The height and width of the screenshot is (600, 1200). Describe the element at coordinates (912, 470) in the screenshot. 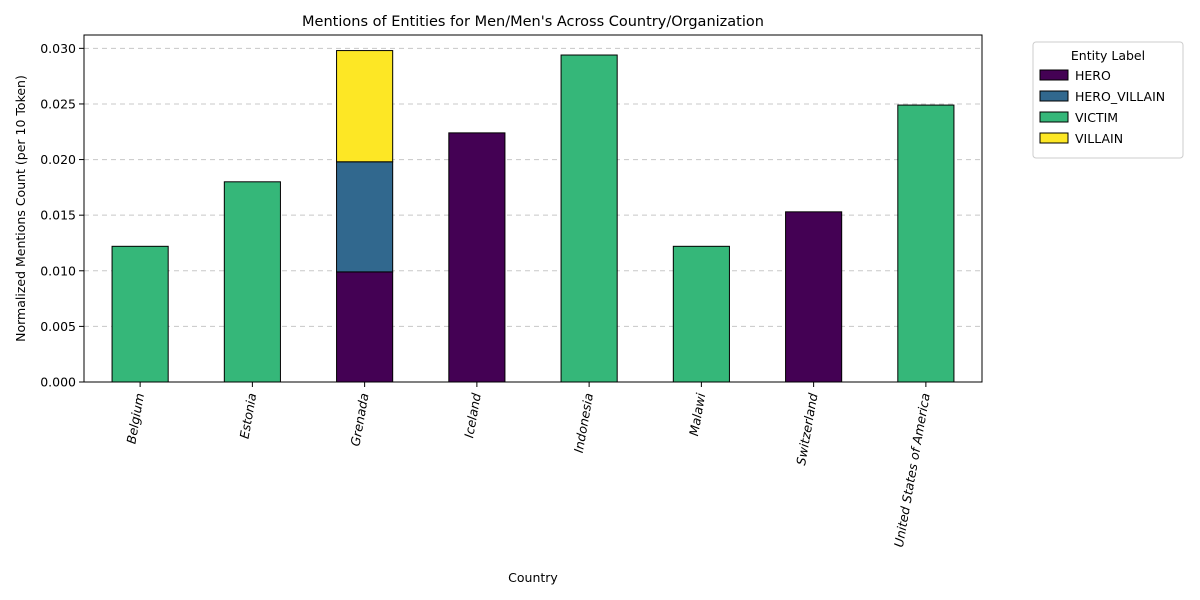

I see `x-tick-label: United States of America` at that location.